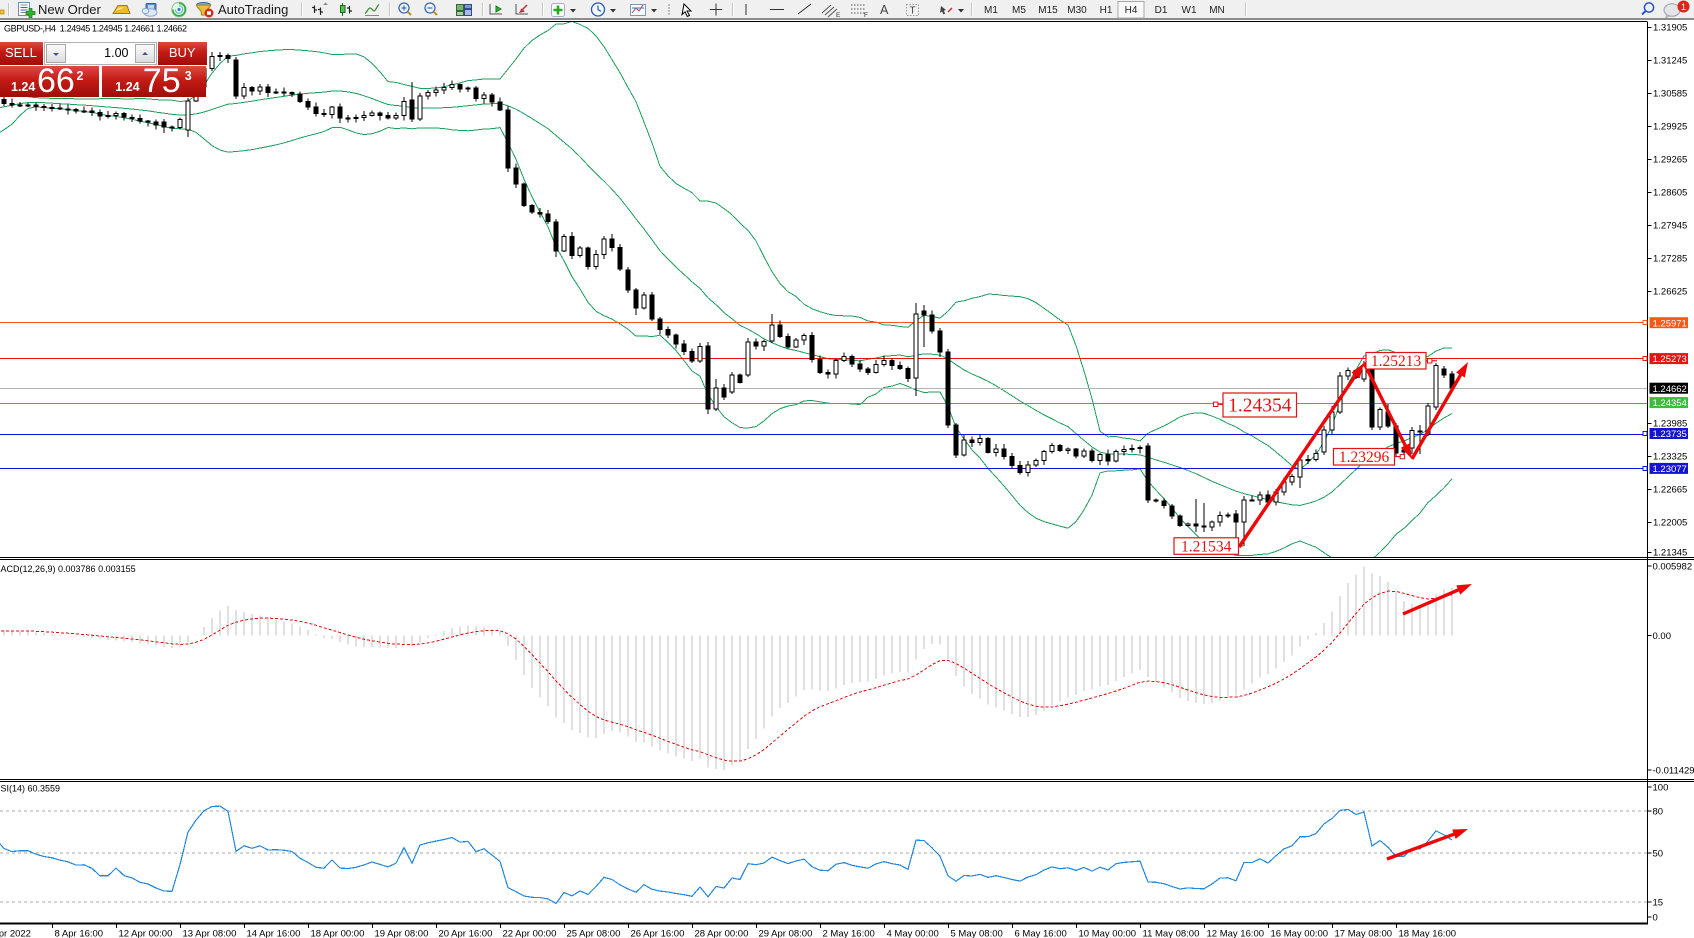 Image resolution: width=1694 pixels, height=938 pixels. Describe the element at coordinates (338, 933) in the screenshot. I see `svg-text: 18 Apr 00:00` at that location.